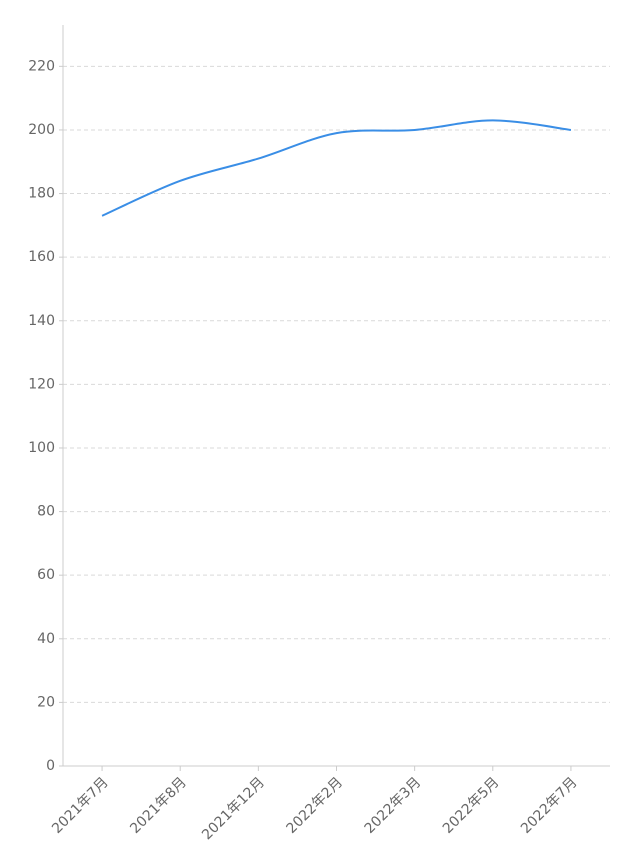 The height and width of the screenshot is (866, 634). I want to click on x-tick-label: 2021年12月, so click(233, 808).